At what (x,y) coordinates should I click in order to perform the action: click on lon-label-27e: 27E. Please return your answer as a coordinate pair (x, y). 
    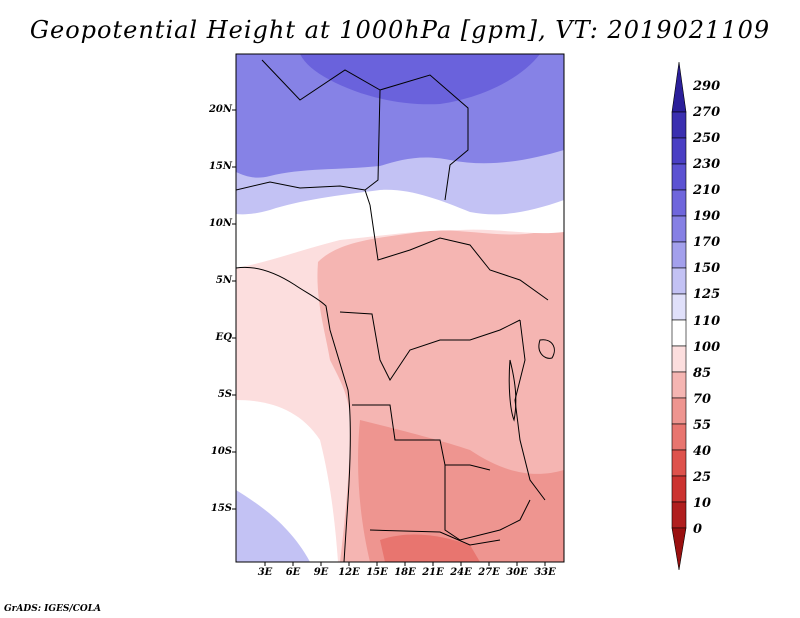
    Looking at the image, I should click on (489, 572).